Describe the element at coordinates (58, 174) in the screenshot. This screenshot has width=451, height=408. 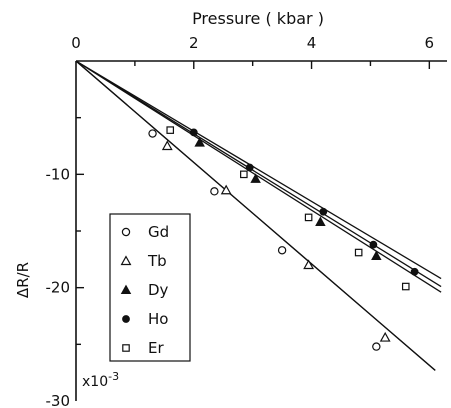
I see `y-tick-label: -10` at that location.